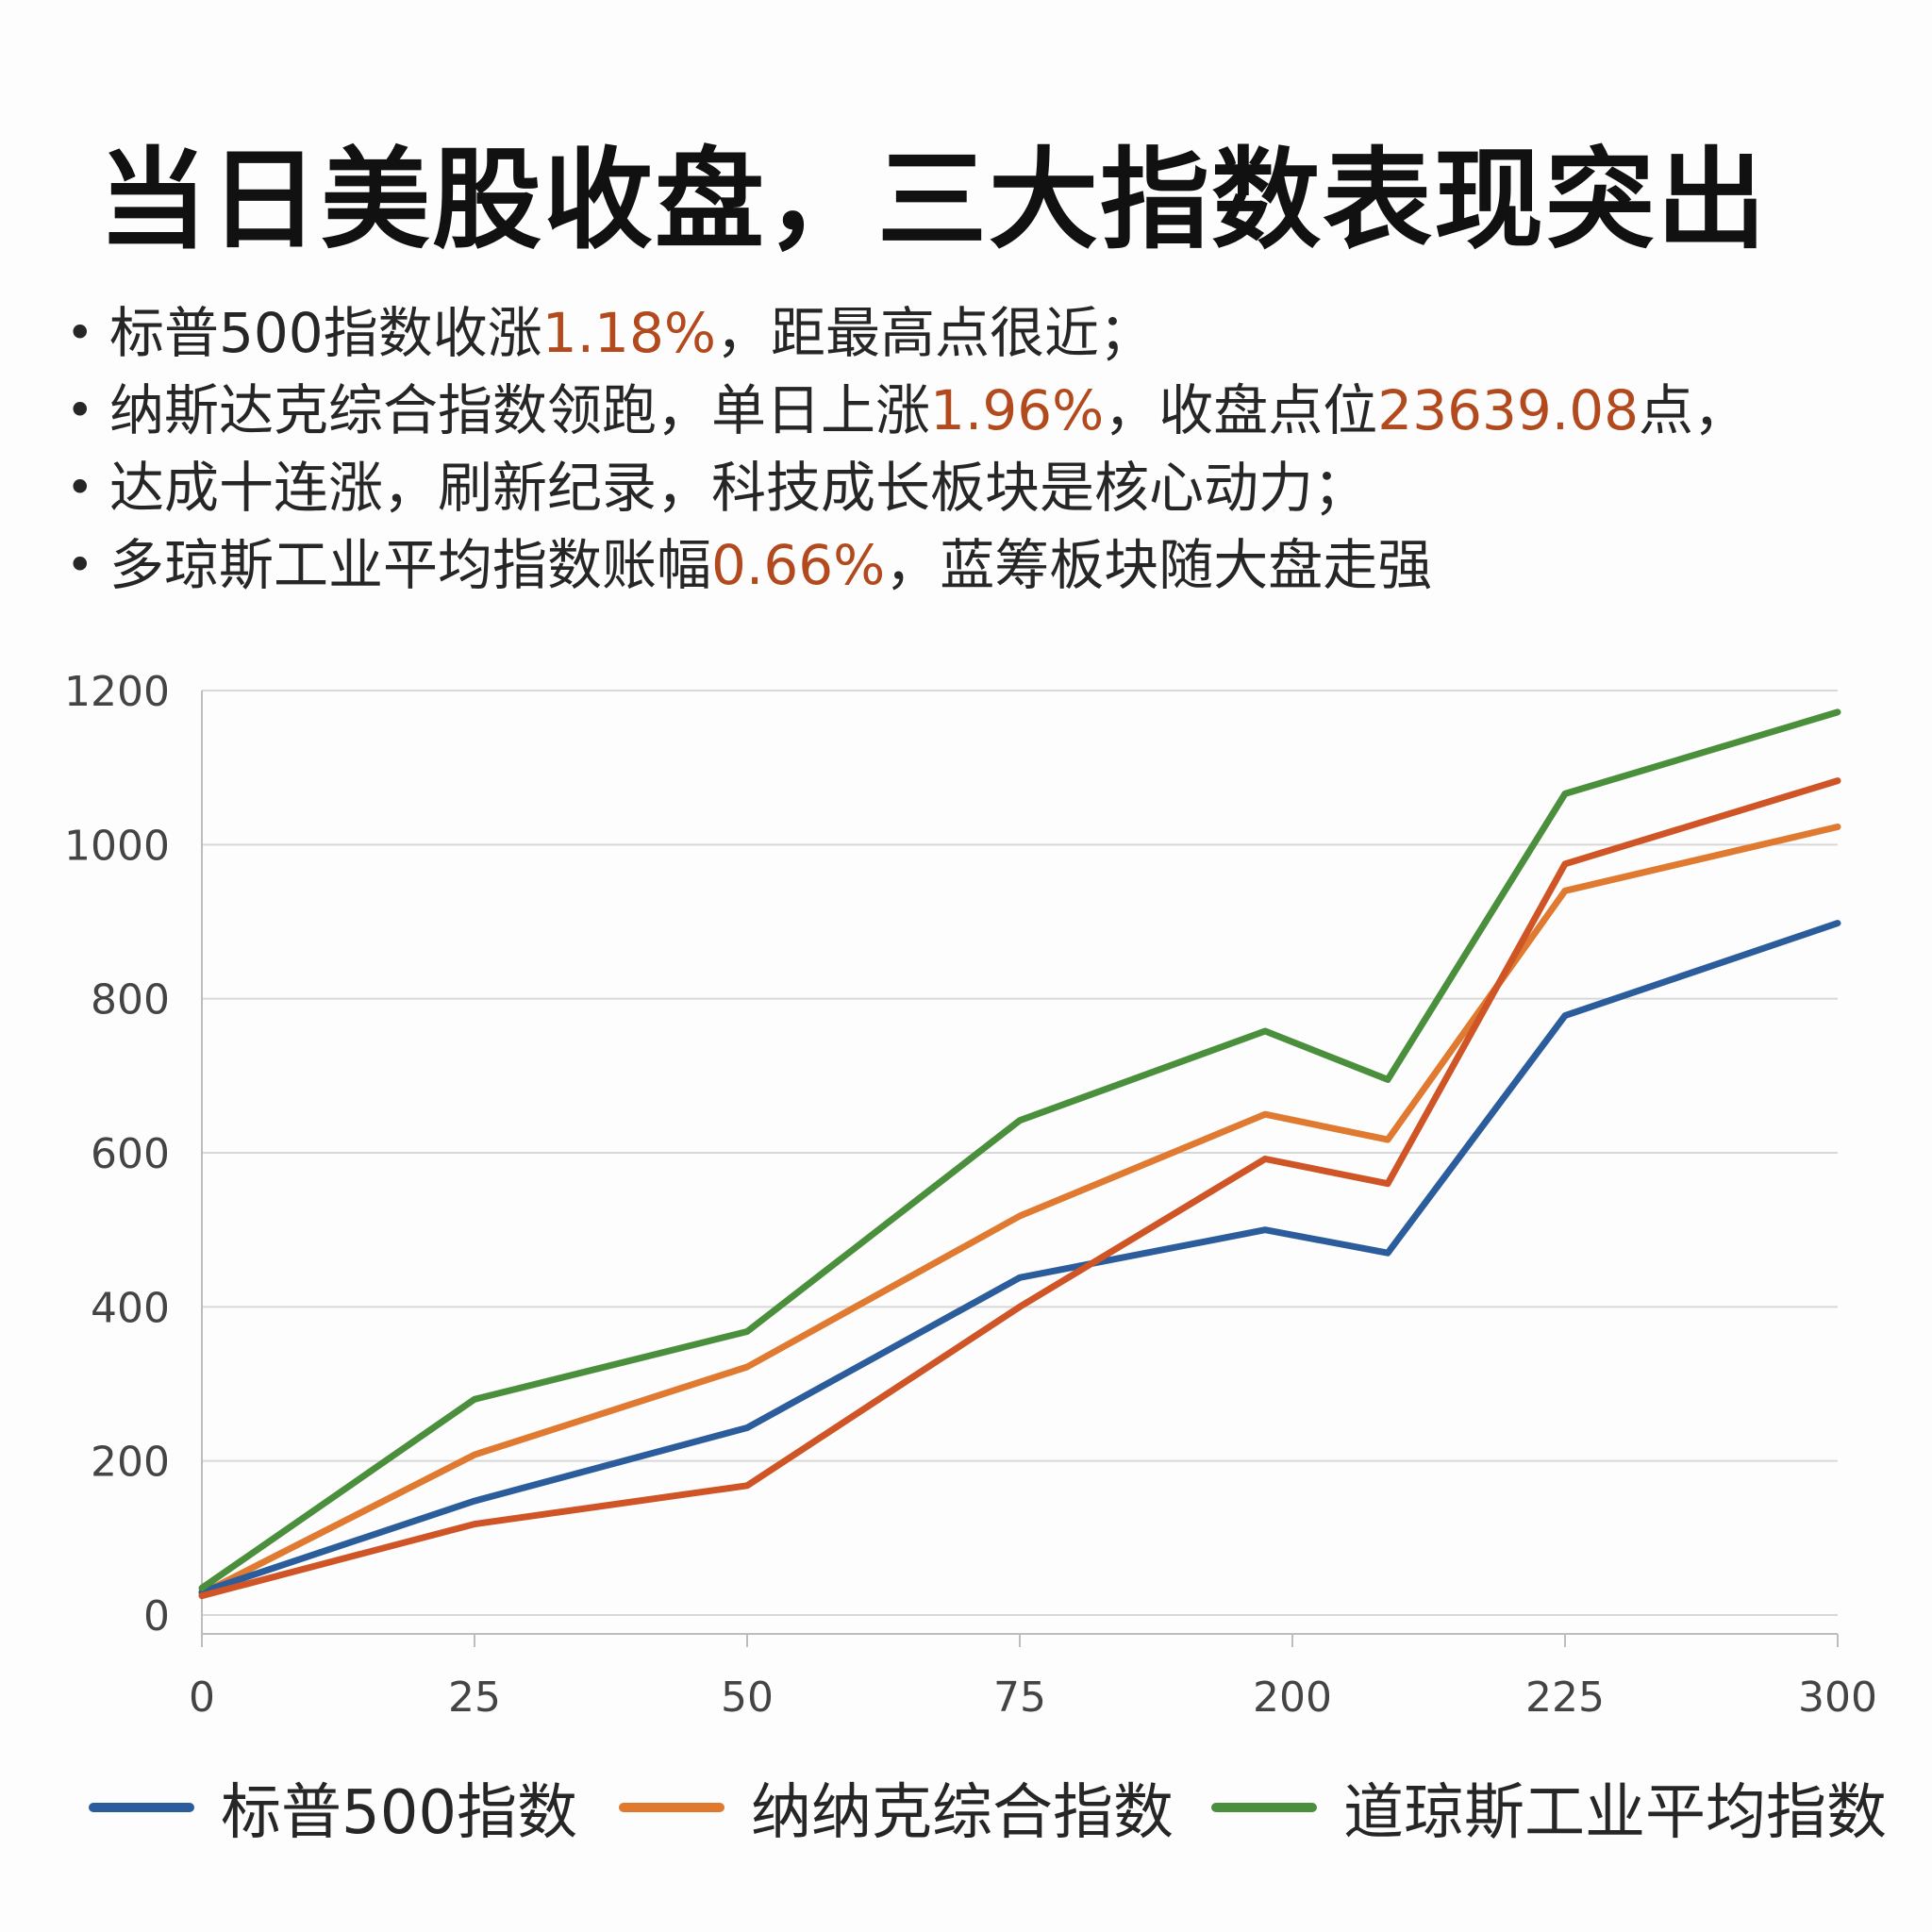  I want to click on bullet-dow: 多琼斯工业平均指数账幅0.66%，蓝筹板块随大盘走强, so click(907, 565).